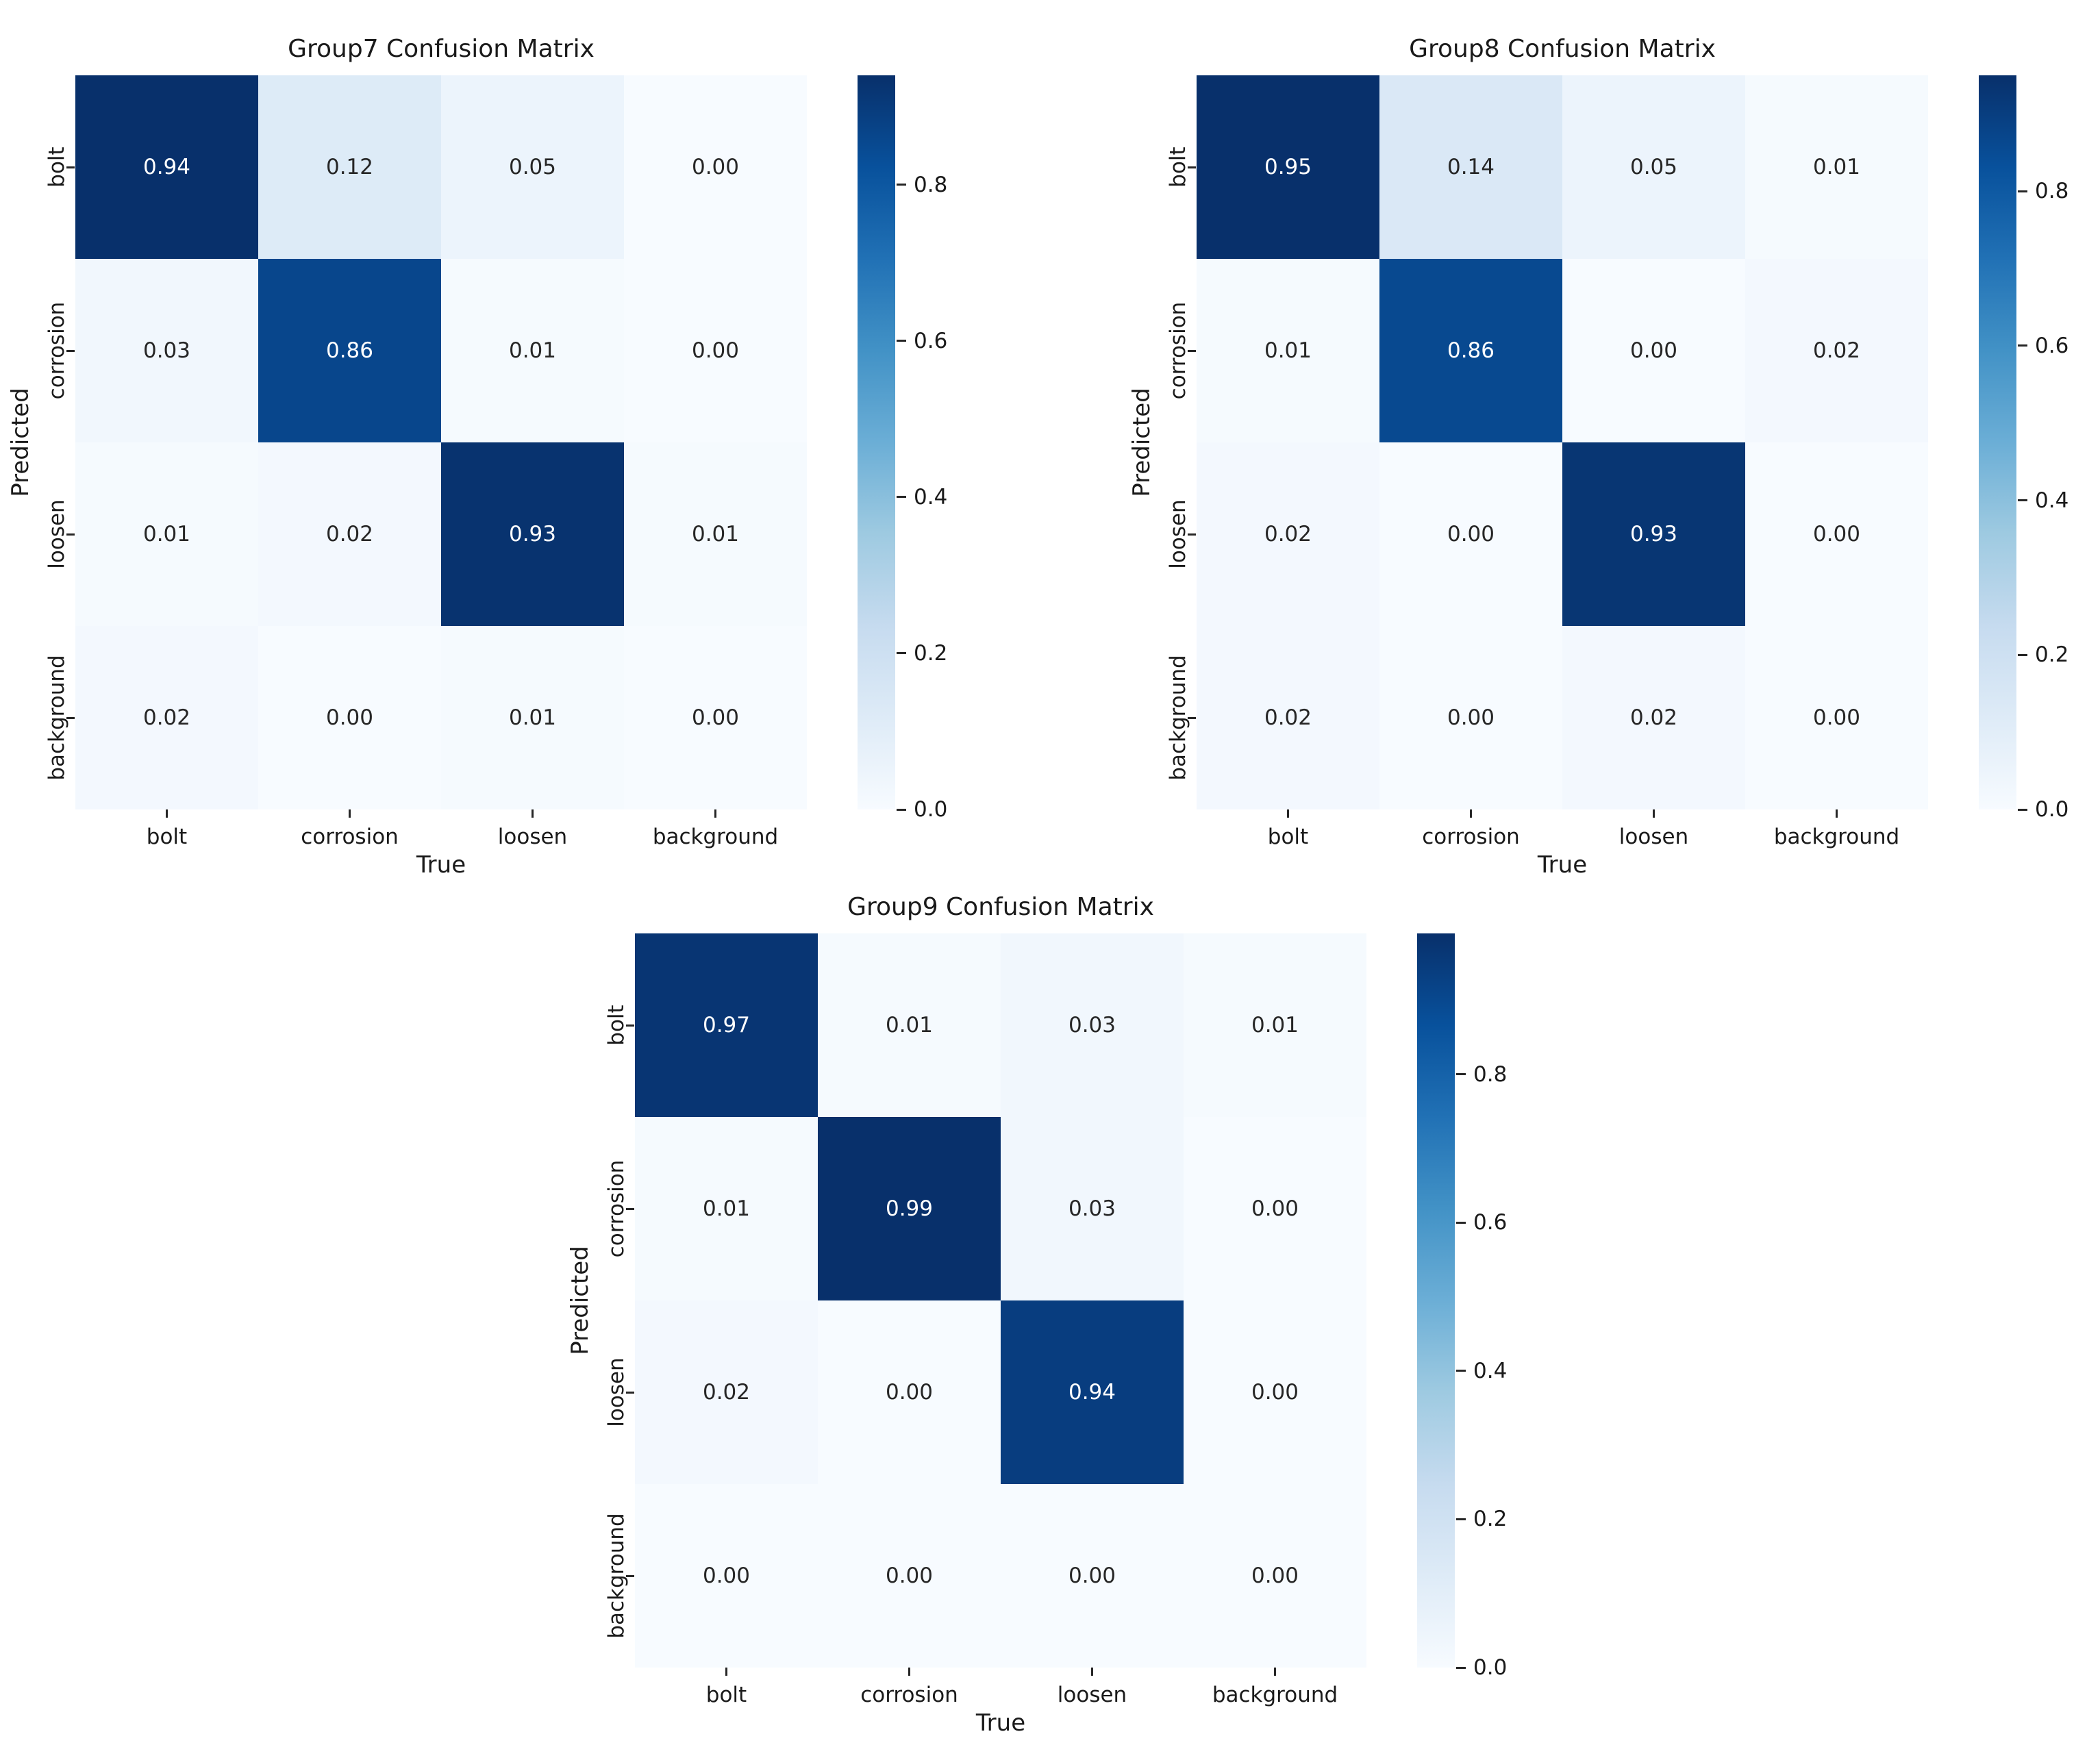  I want to click on x-tick-label: bolt, so click(167, 837).